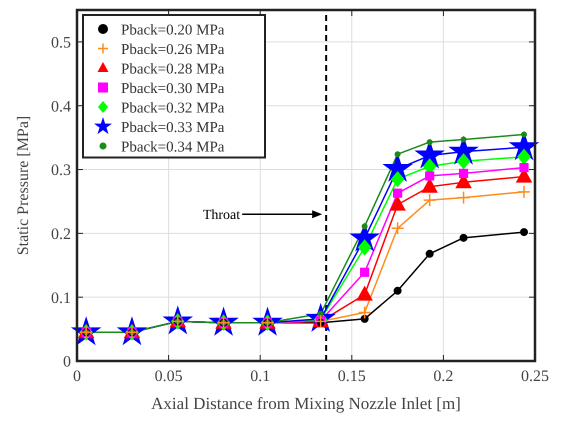  I want to click on y-tick-label: 0, so click(67, 362).